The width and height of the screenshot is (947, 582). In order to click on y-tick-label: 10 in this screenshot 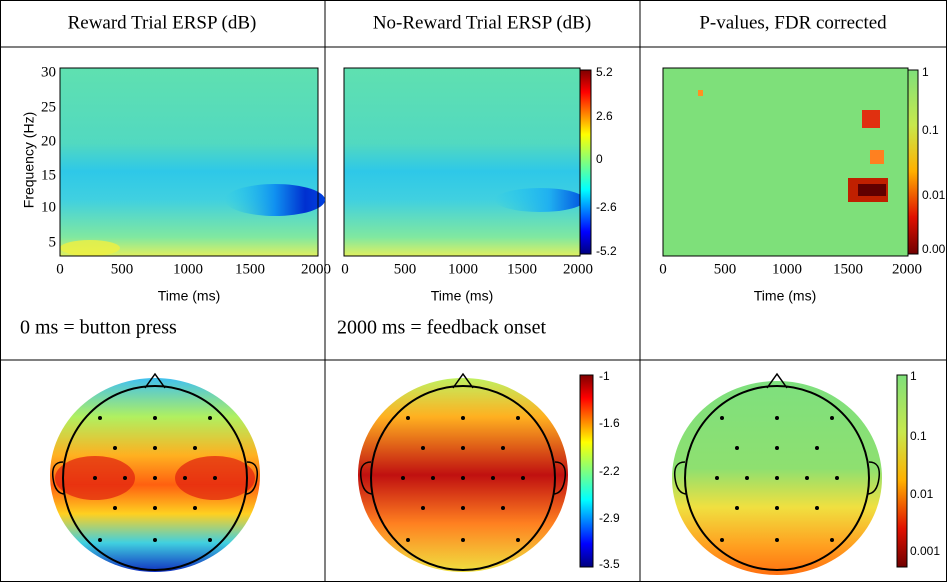, I will do `click(48, 207)`.